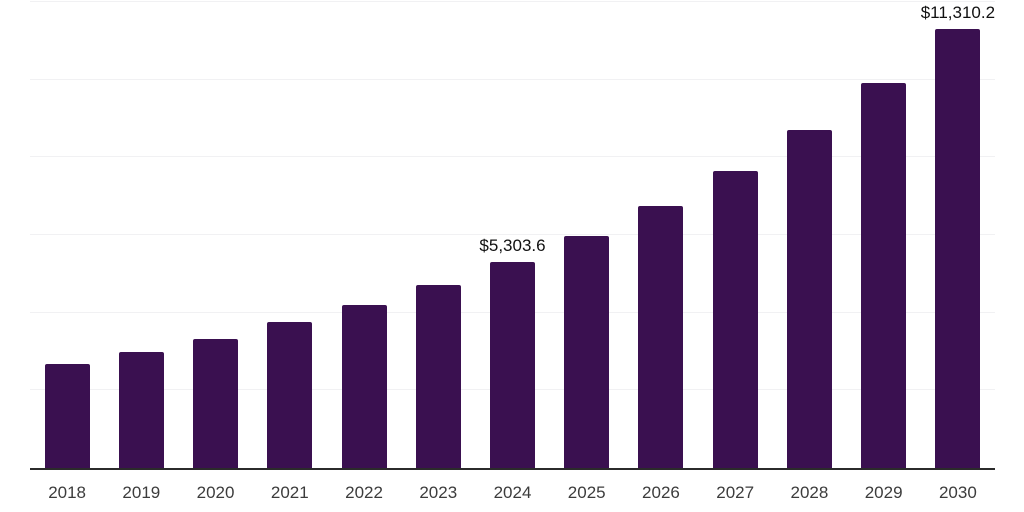 This screenshot has width=1024, height=512. Describe the element at coordinates (957, 492) in the screenshot. I see `x-tick-label-2030: 2030` at that location.